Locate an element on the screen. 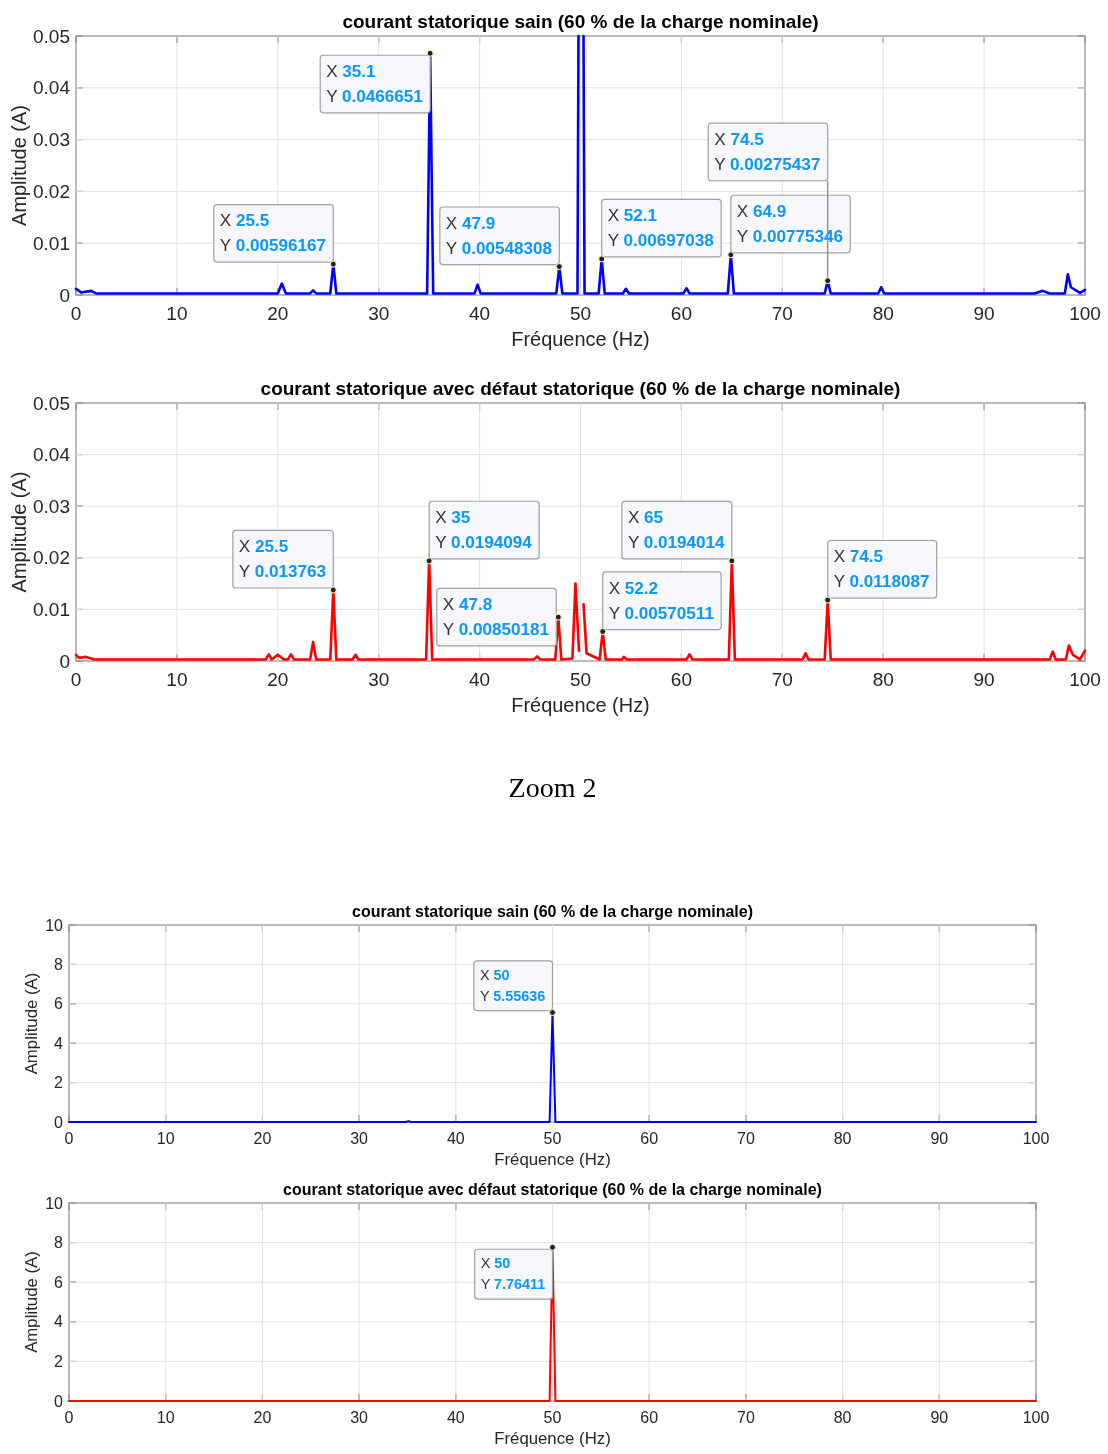 Image resolution: width=1108 pixels, height=1454 pixels. annotation: X 25.5 Y 0.013763 is located at coordinates (282, 559).